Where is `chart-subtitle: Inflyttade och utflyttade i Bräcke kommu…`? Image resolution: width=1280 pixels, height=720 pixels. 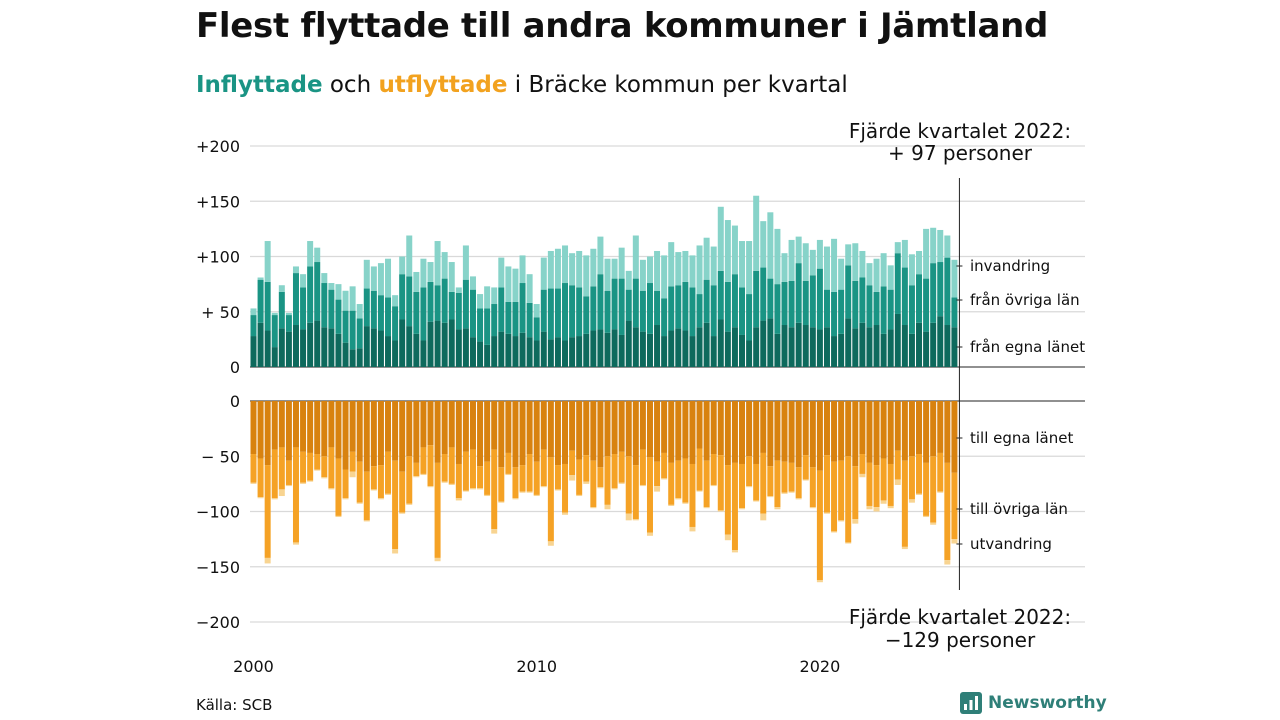
chart-subtitle: Inflyttade och utflyttade i Bräcke kommu… is located at coordinates (522, 85).